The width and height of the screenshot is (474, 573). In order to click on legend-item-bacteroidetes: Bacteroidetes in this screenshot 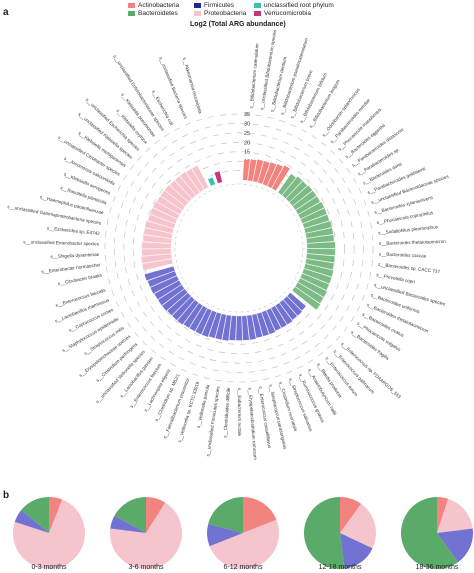, I will do `click(153, 14)`.